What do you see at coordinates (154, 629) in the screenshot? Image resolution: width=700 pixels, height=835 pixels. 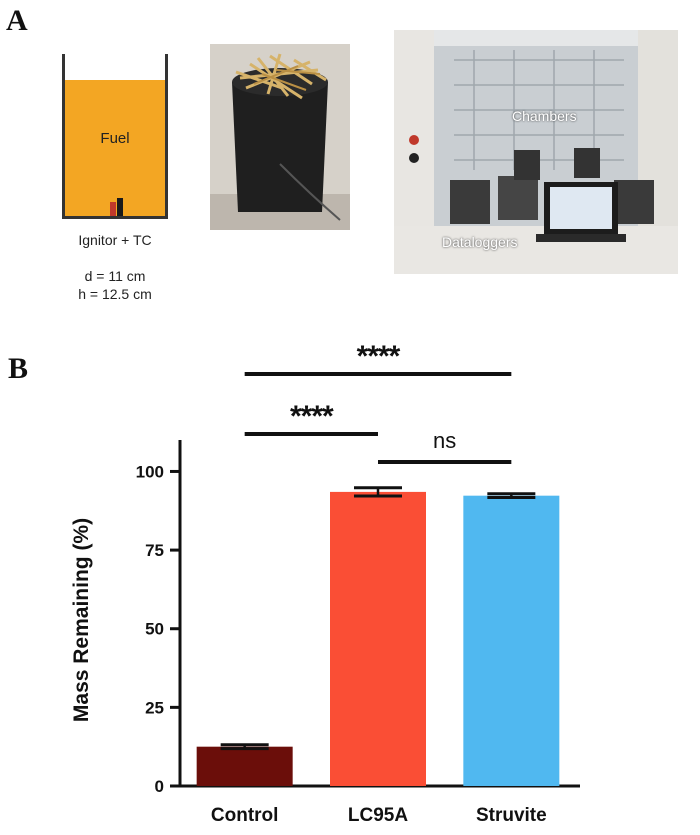 I see `y-tick-label: 50` at bounding box center [154, 629].